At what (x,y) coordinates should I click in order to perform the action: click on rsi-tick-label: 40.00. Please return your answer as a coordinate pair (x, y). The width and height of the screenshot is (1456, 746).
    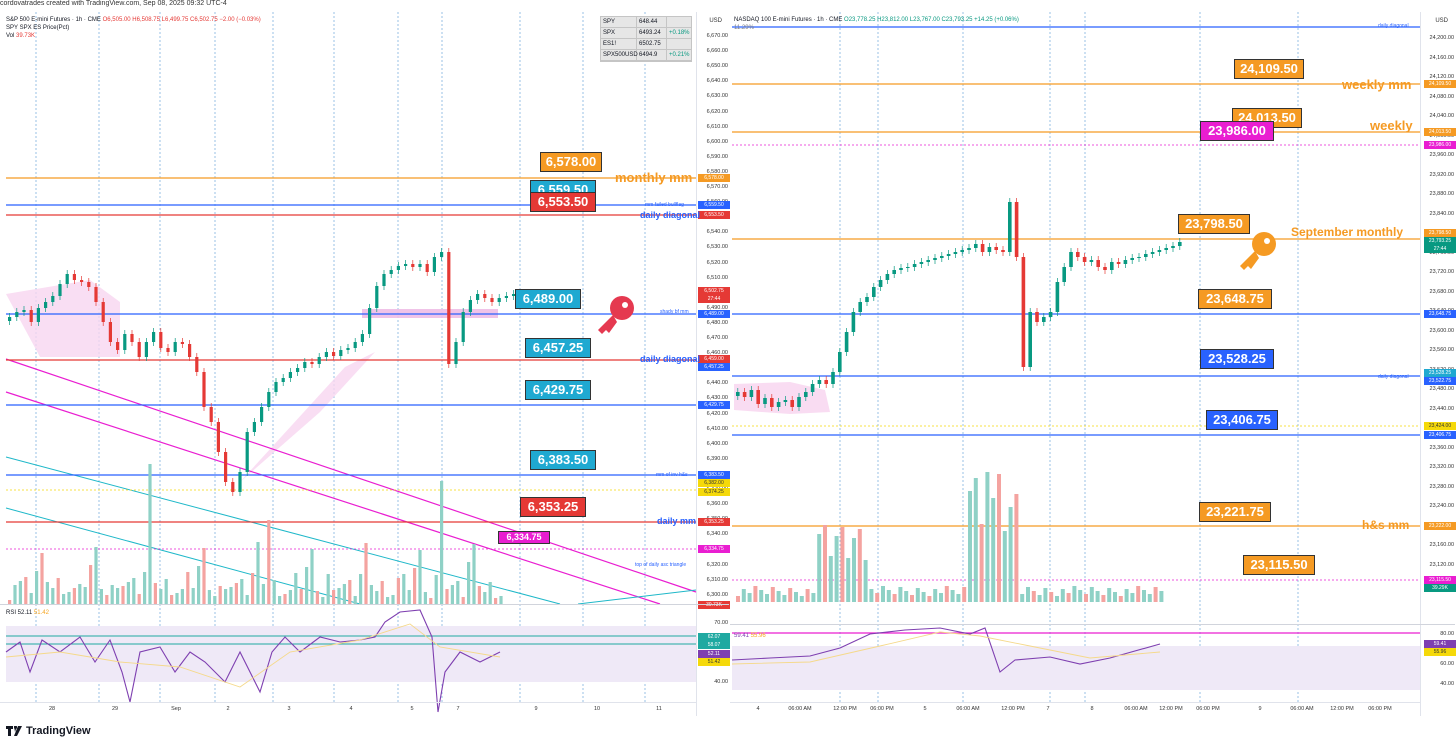
    Looking at the image, I should click on (721, 682).